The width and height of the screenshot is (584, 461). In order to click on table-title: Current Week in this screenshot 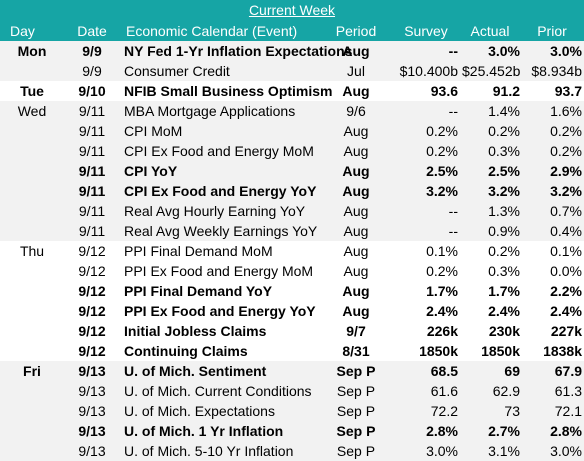, I will do `click(292, 10)`.